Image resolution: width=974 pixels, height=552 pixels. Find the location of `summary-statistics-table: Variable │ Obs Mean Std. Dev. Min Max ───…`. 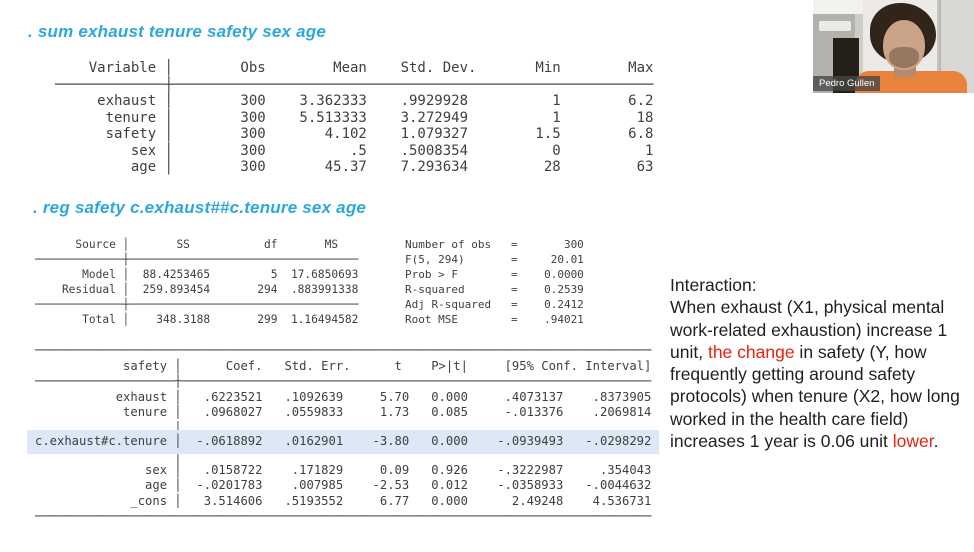

summary-statistics-table: Variable │ Obs Mean Std. Dev. Min Max ───… is located at coordinates (354, 118).